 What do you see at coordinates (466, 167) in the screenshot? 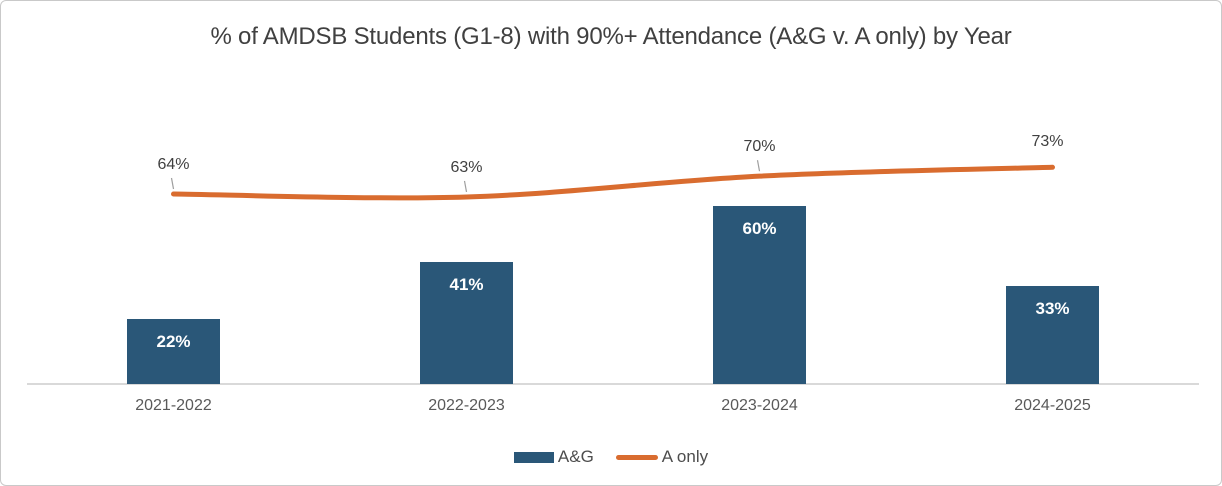
I see `line-data-label-2022-2023: 63%` at bounding box center [466, 167].